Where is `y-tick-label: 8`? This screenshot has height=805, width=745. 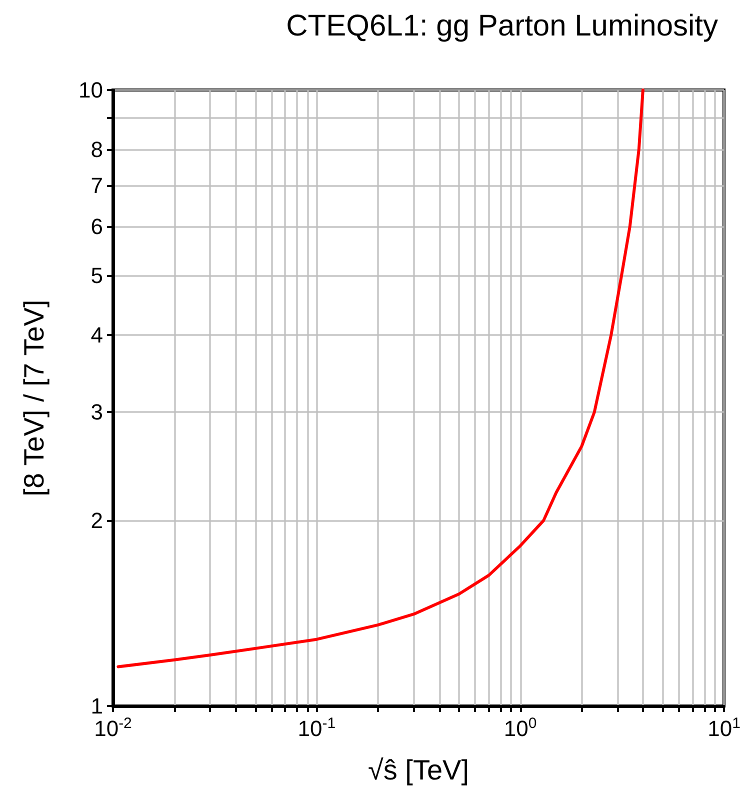 y-tick-label: 8 is located at coordinates (96, 149).